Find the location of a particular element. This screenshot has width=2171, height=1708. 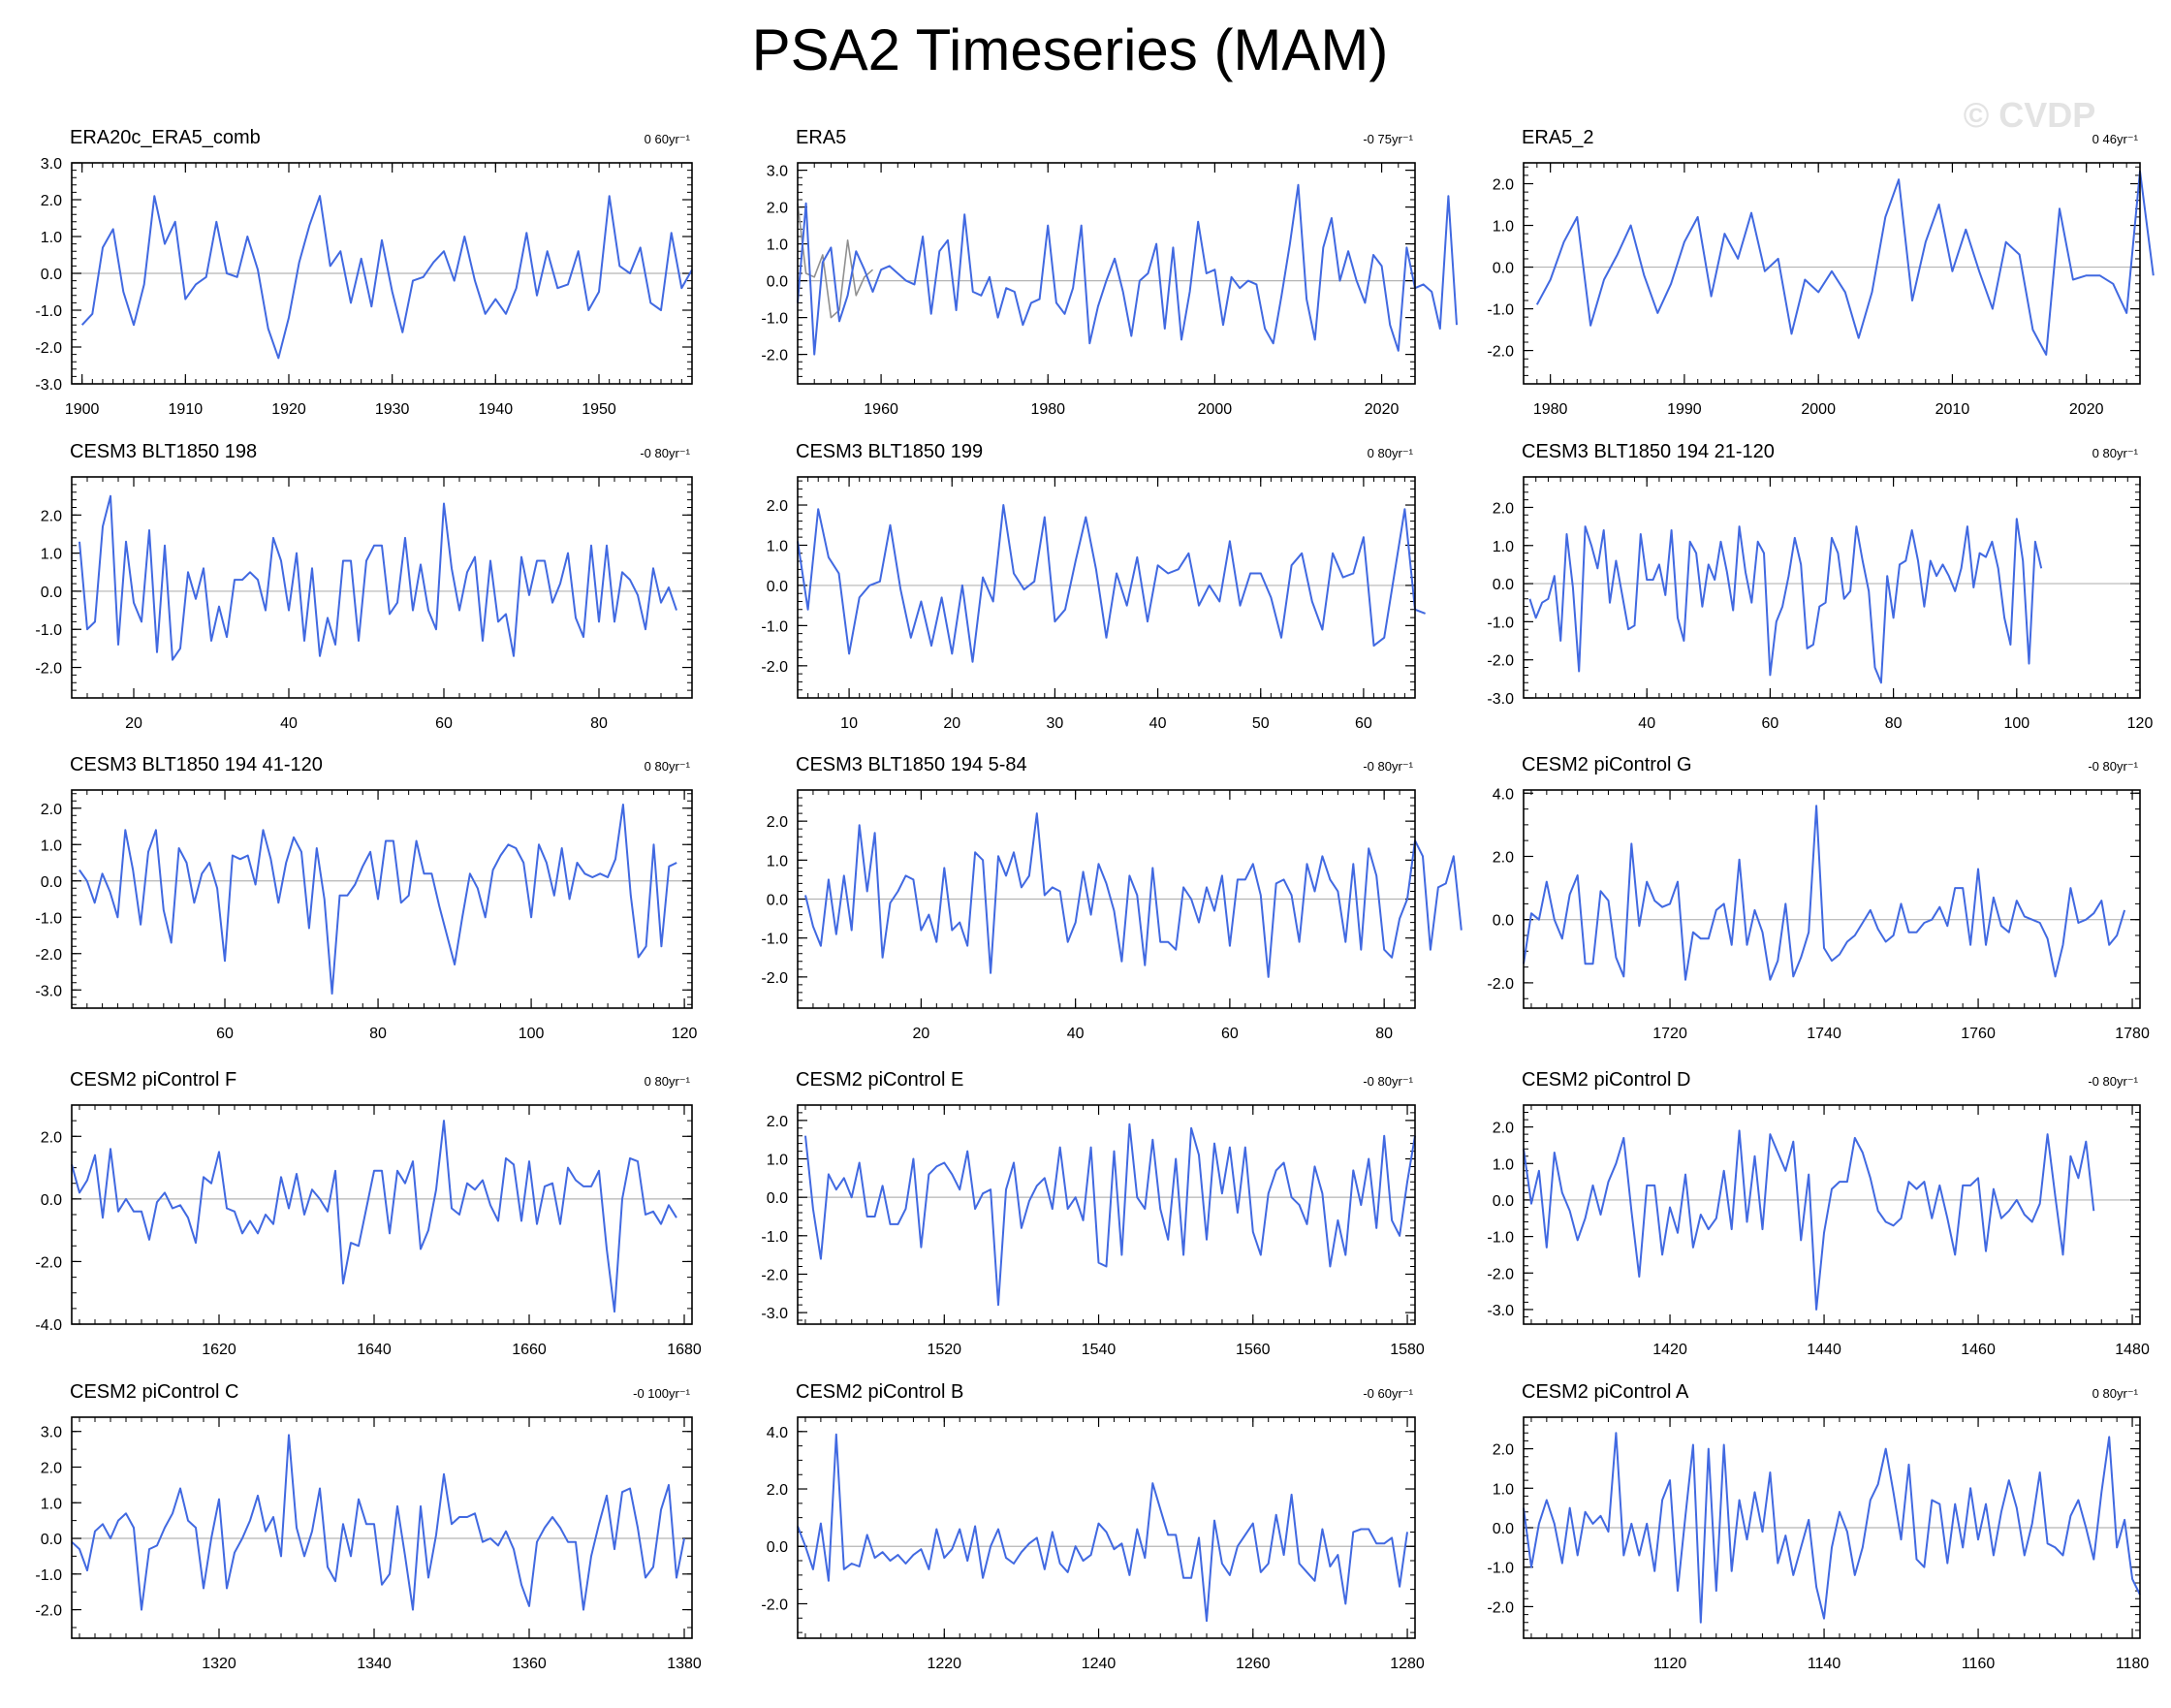

x-tick-label: 1180 is located at coordinates (2133, 1664).